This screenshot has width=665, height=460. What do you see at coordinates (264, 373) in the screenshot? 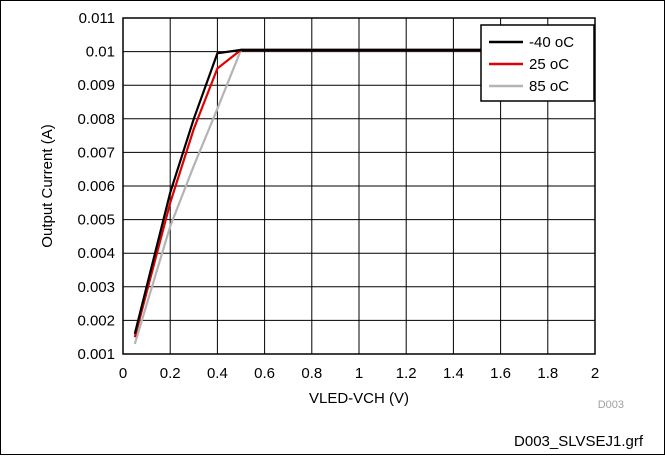
I see `x-tick-label: 0.6` at bounding box center [264, 373].